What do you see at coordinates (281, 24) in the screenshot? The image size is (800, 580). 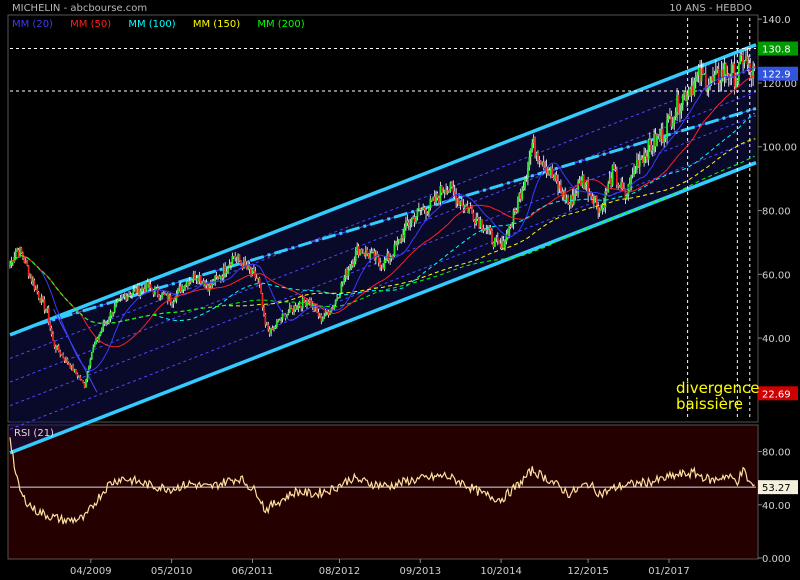 I see `legend-mm200: MM (200)` at bounding box center [281, 24].